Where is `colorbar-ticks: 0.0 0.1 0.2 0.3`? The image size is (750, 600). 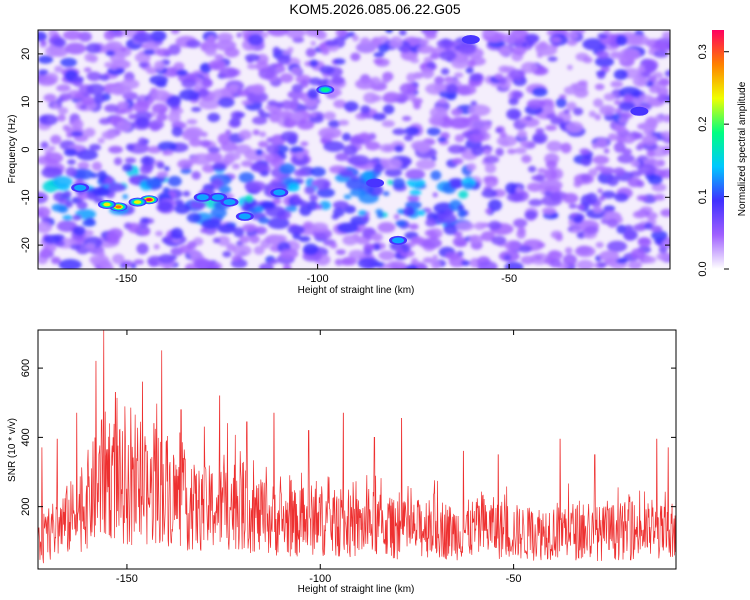
colorbar-ticks: 0.0 0.1 0.2 0.3 is located at coordinates (713, 160).